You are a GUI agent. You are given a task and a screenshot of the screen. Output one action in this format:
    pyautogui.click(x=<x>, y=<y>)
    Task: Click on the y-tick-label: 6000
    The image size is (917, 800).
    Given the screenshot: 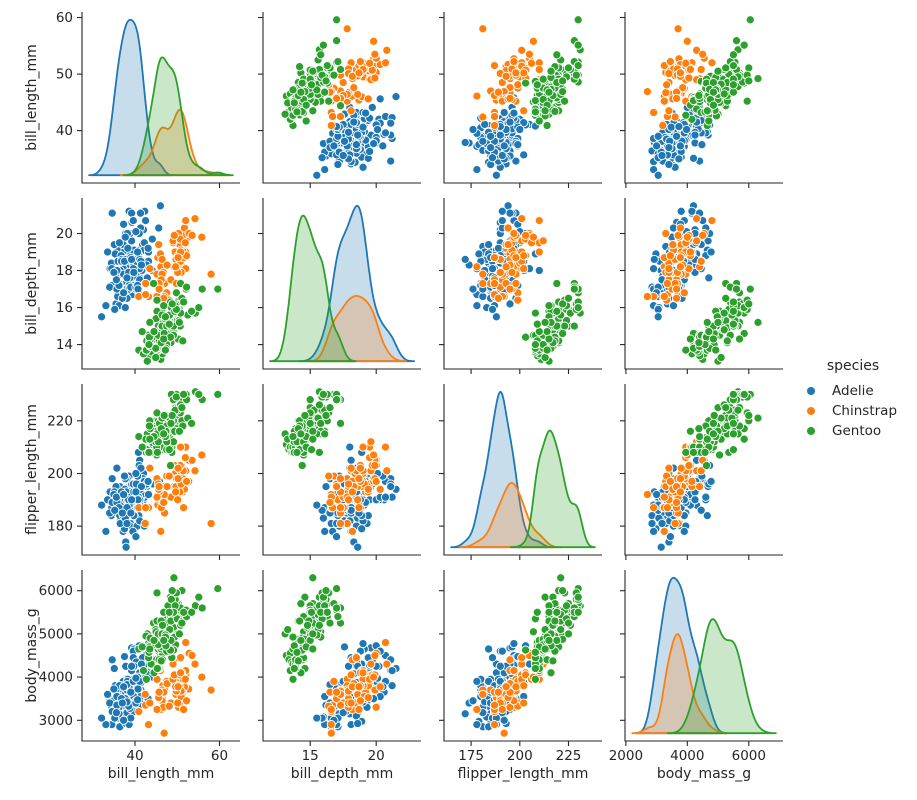 What is the action you would take?
    pyautogui.click(x=56, y=591)
    